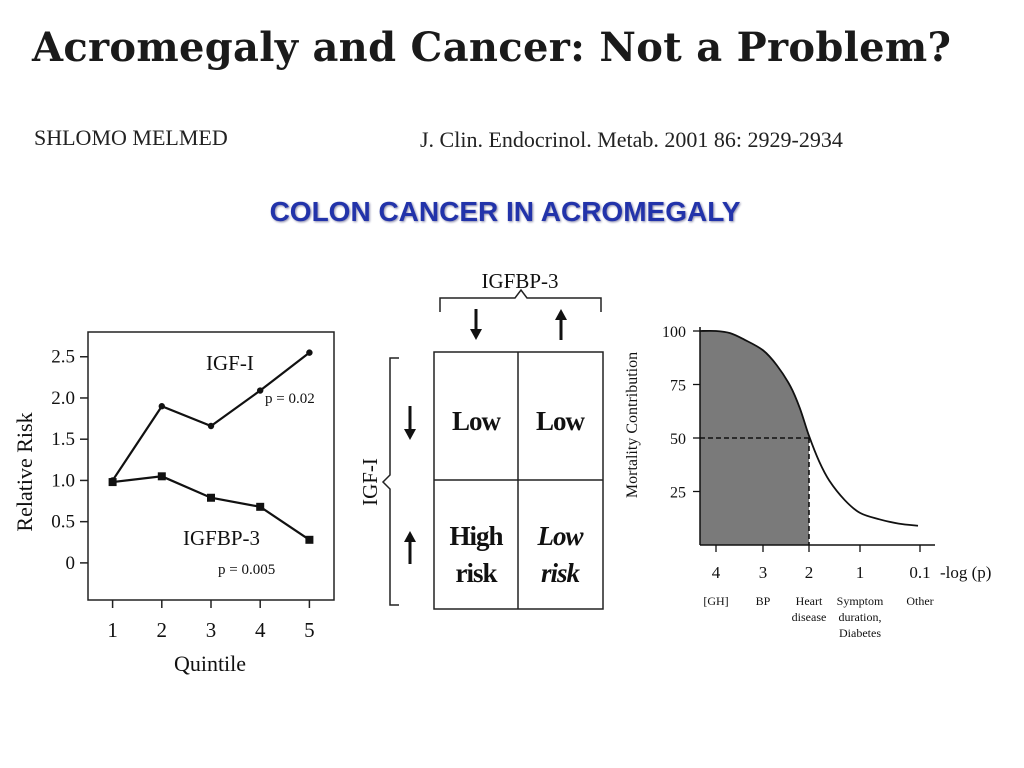 Image resolution: width=1024 pixels, height=768 pixels. I want to click on x-axis-label: Quintile, so click(210, 663).